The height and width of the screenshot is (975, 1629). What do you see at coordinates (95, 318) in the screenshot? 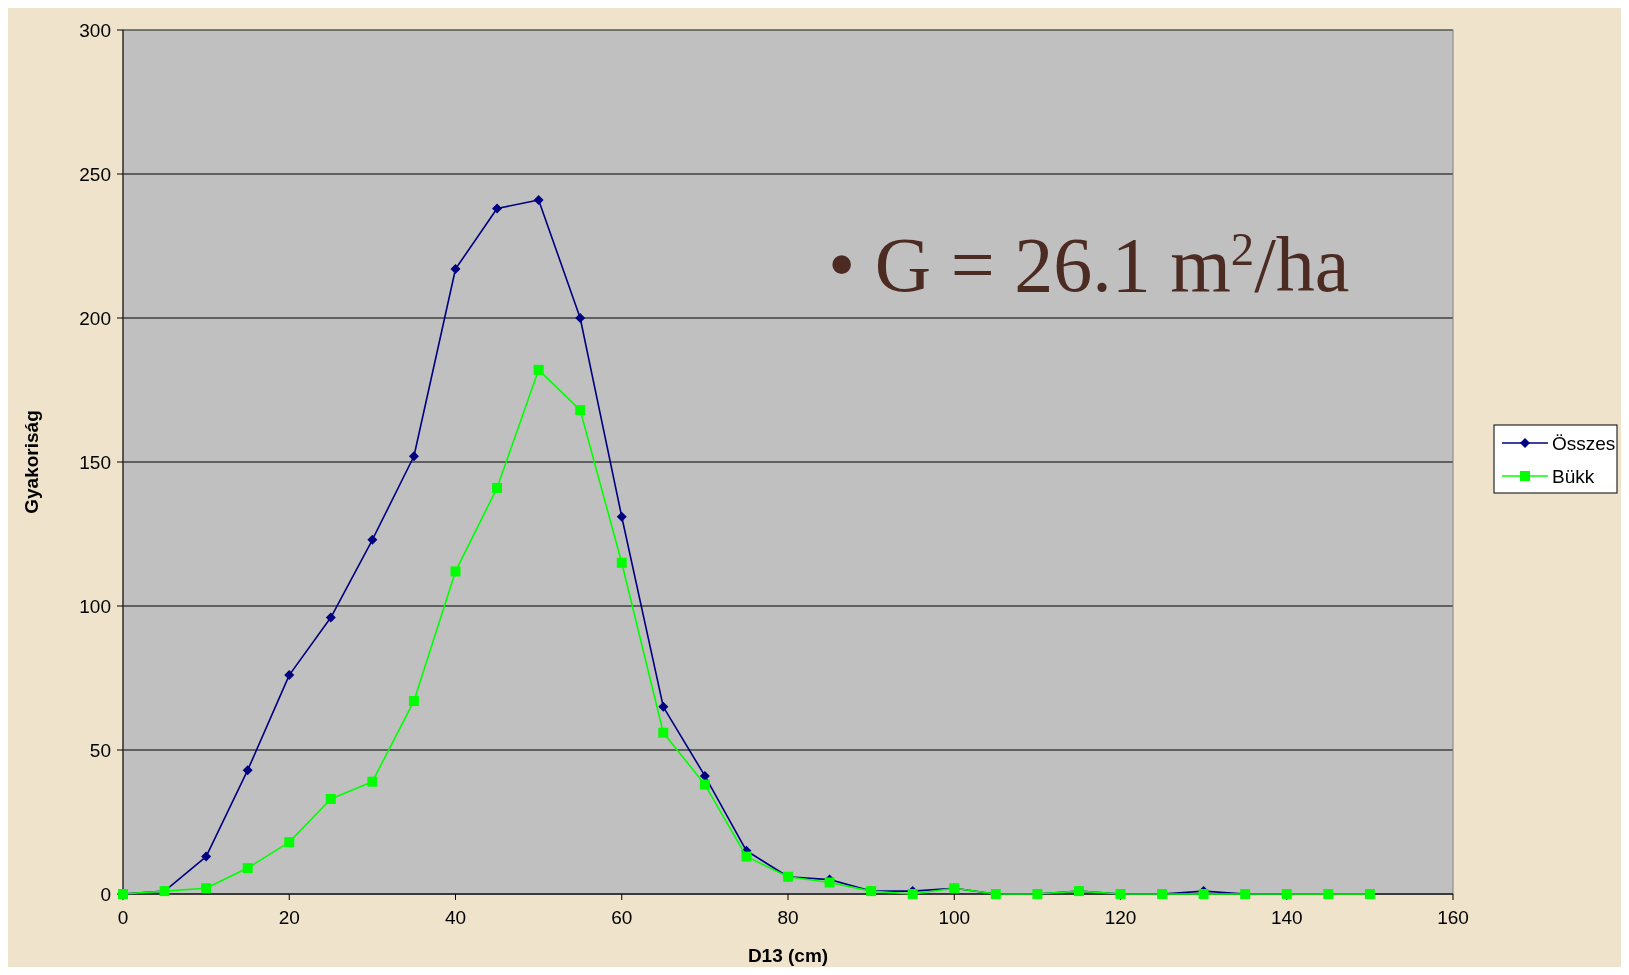
I see `y-tick-label: 200` at bounding box center [95, 318].